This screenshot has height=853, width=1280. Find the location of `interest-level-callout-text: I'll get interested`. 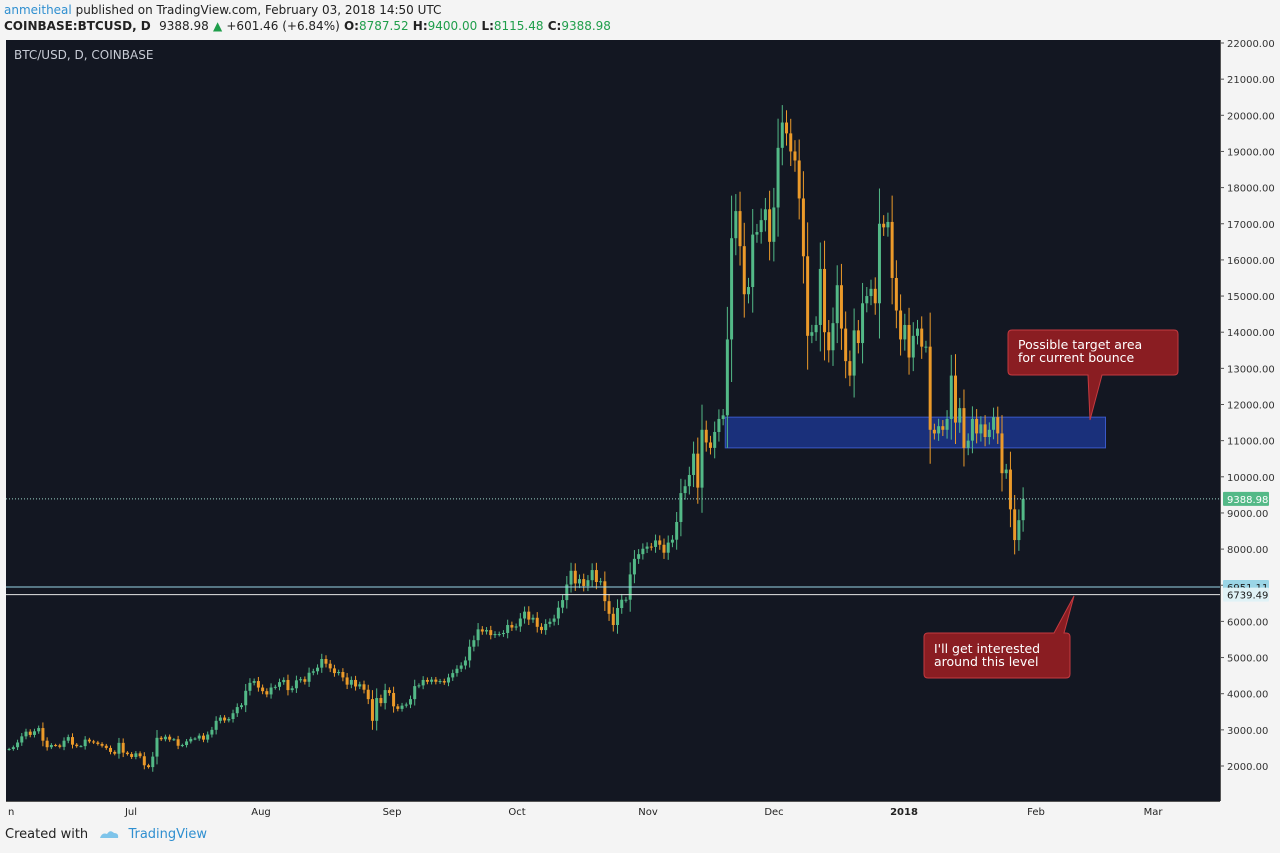

interest-level-callout-text: I'll get interested is located at coordinates (987, 648).